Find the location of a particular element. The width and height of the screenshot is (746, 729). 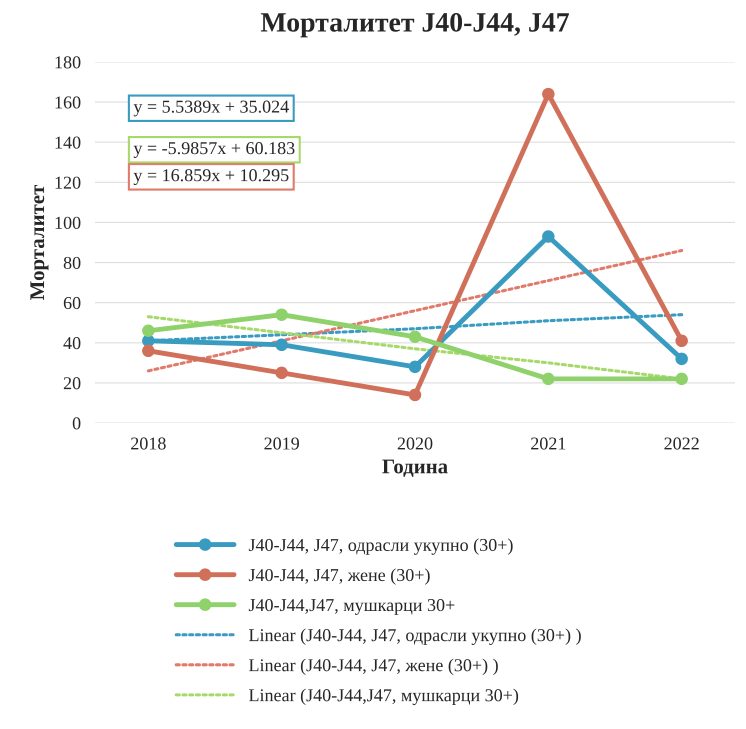

y-tick-label: 100 is located at coordinates (68, 222).